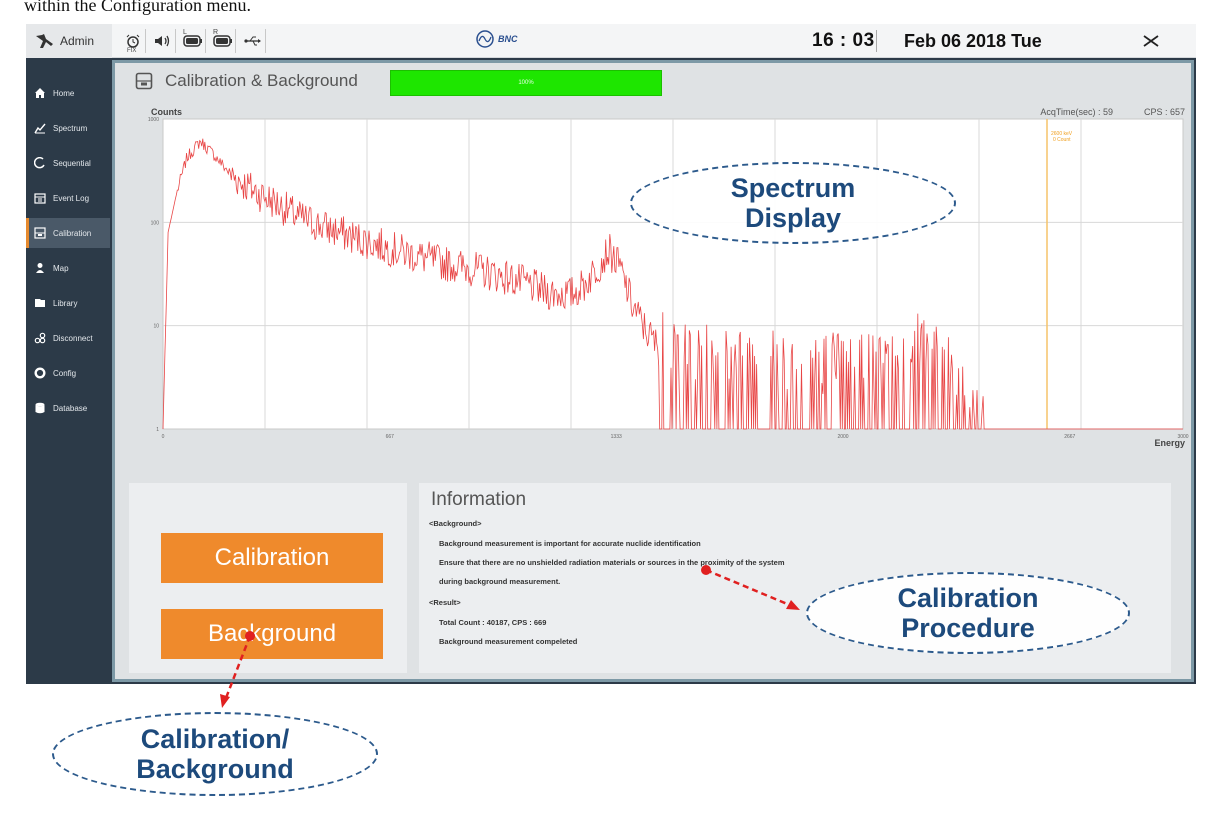 Image resolution: width=1220 pixels, height=824 pixels. Describe the element at coordinates (72, 233) in the screenshot. I see `sidebar-item-label: Calibration` at that location.